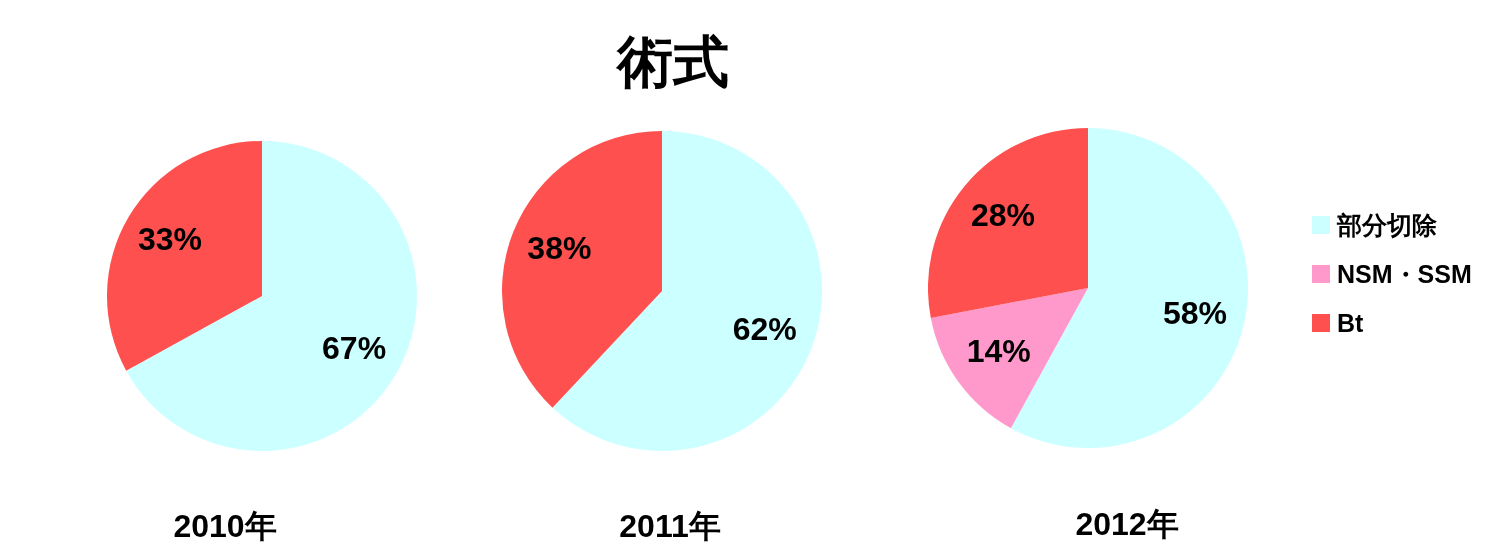 The image size is (1502, 556). Describe the element at coordinates (998, 350) in the screenshot. I see `data-label: 14%` at that location.